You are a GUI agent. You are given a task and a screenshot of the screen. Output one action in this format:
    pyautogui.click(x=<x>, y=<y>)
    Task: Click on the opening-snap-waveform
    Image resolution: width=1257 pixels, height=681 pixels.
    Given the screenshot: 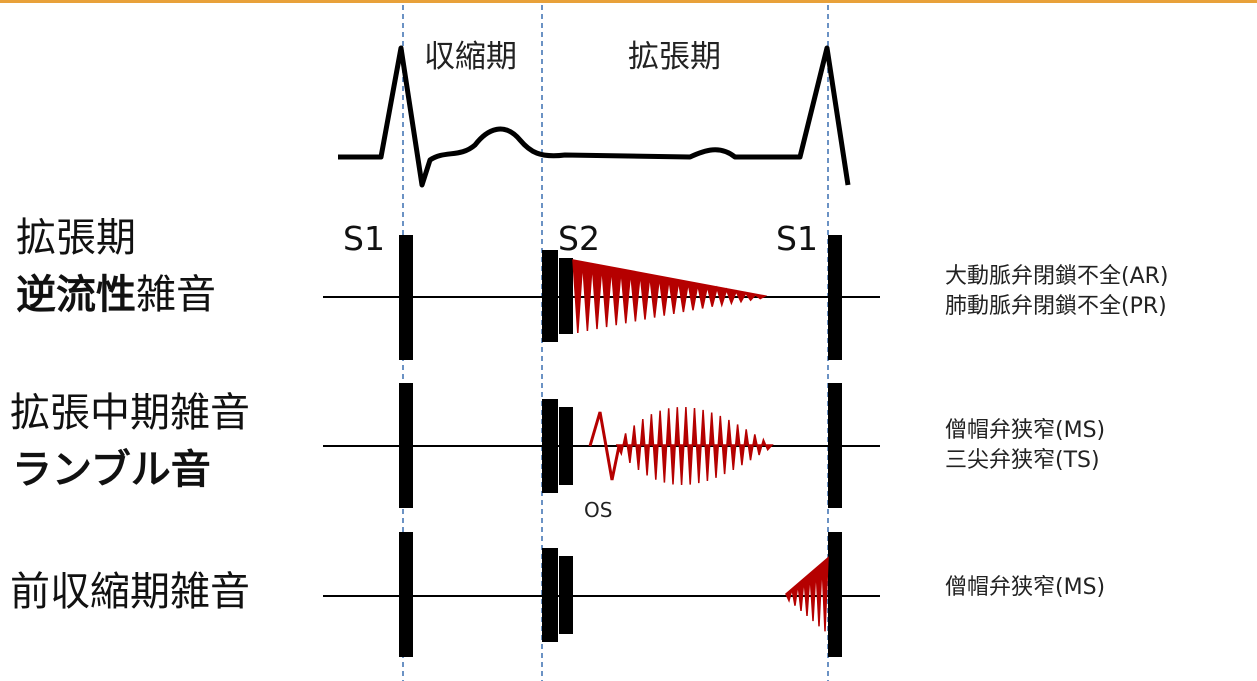 What is the action you would take?
    pyautogui.click(x=604, y=446)
    